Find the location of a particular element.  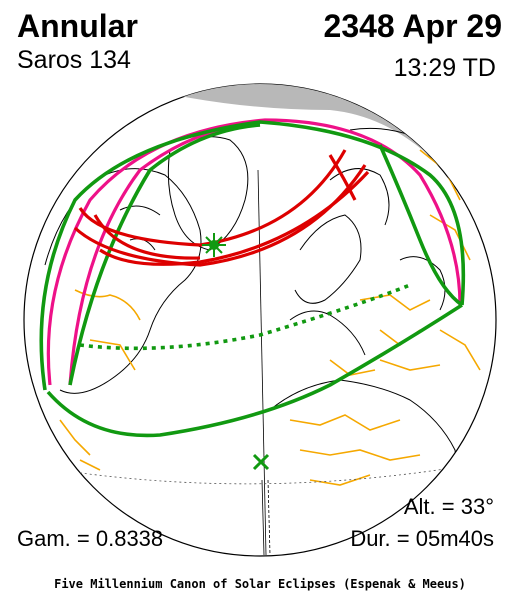

eclipse-type: Annular is located at coordinates (77, 26).